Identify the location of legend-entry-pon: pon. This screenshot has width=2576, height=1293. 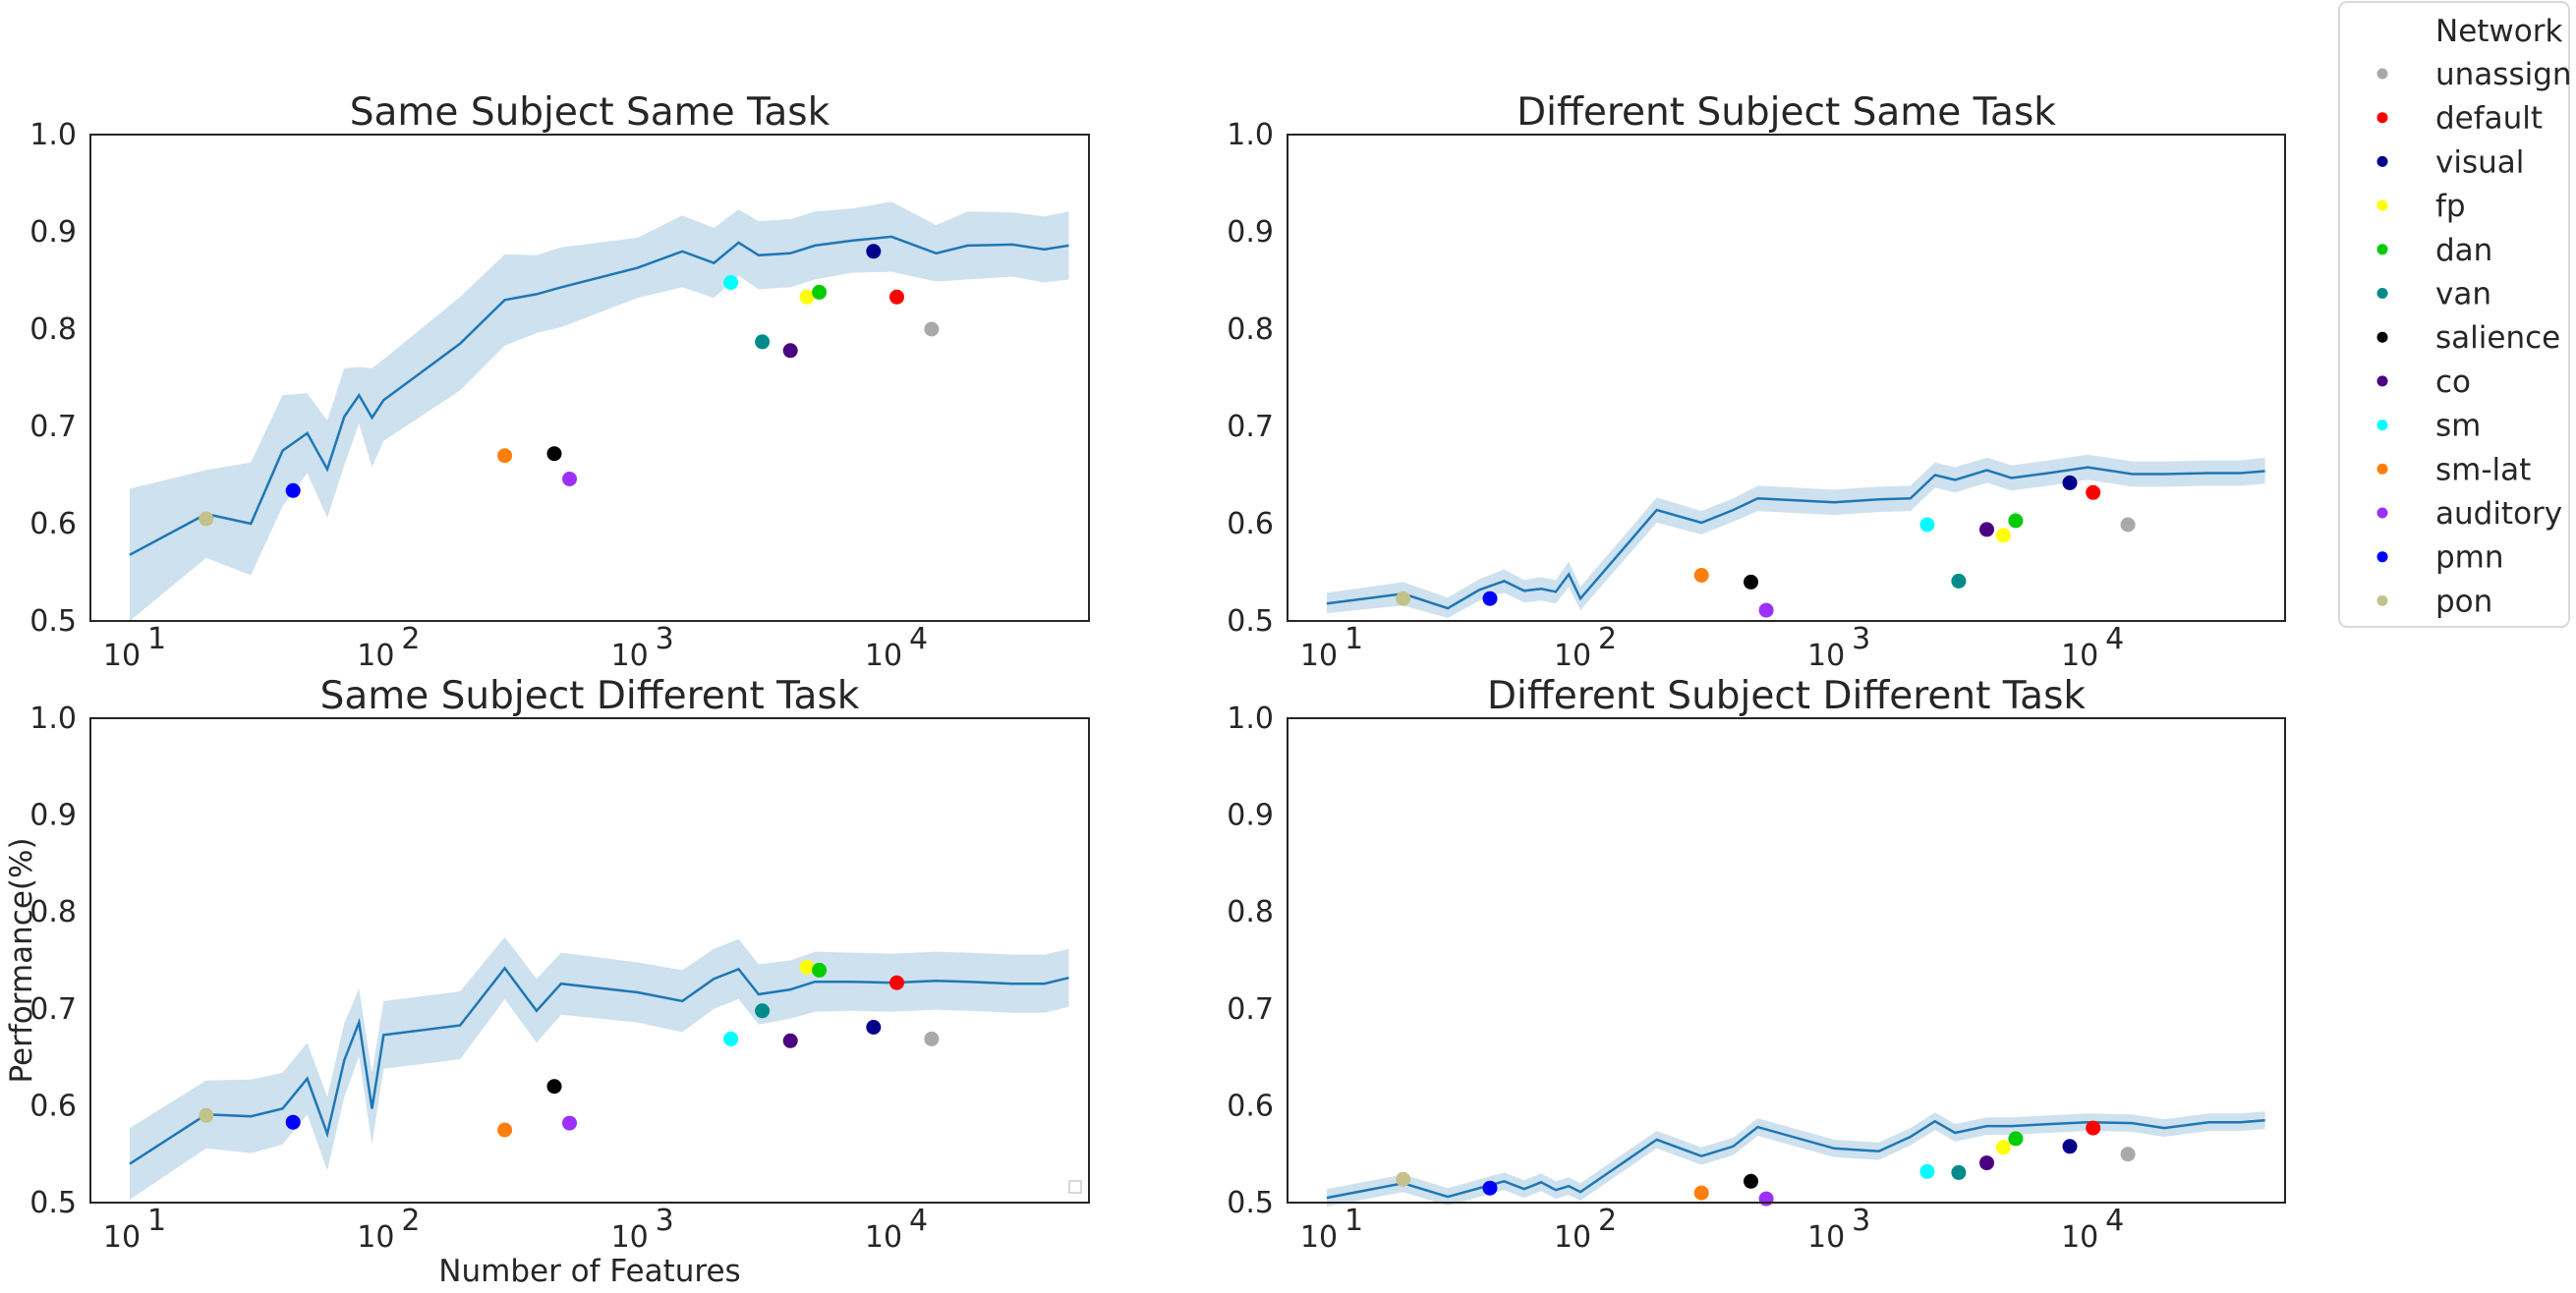
(2434, 601).